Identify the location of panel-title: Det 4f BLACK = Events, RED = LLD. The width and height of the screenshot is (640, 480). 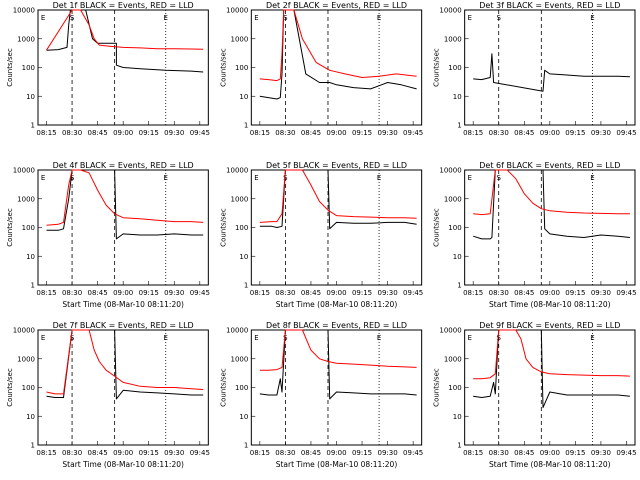
(123, 165).